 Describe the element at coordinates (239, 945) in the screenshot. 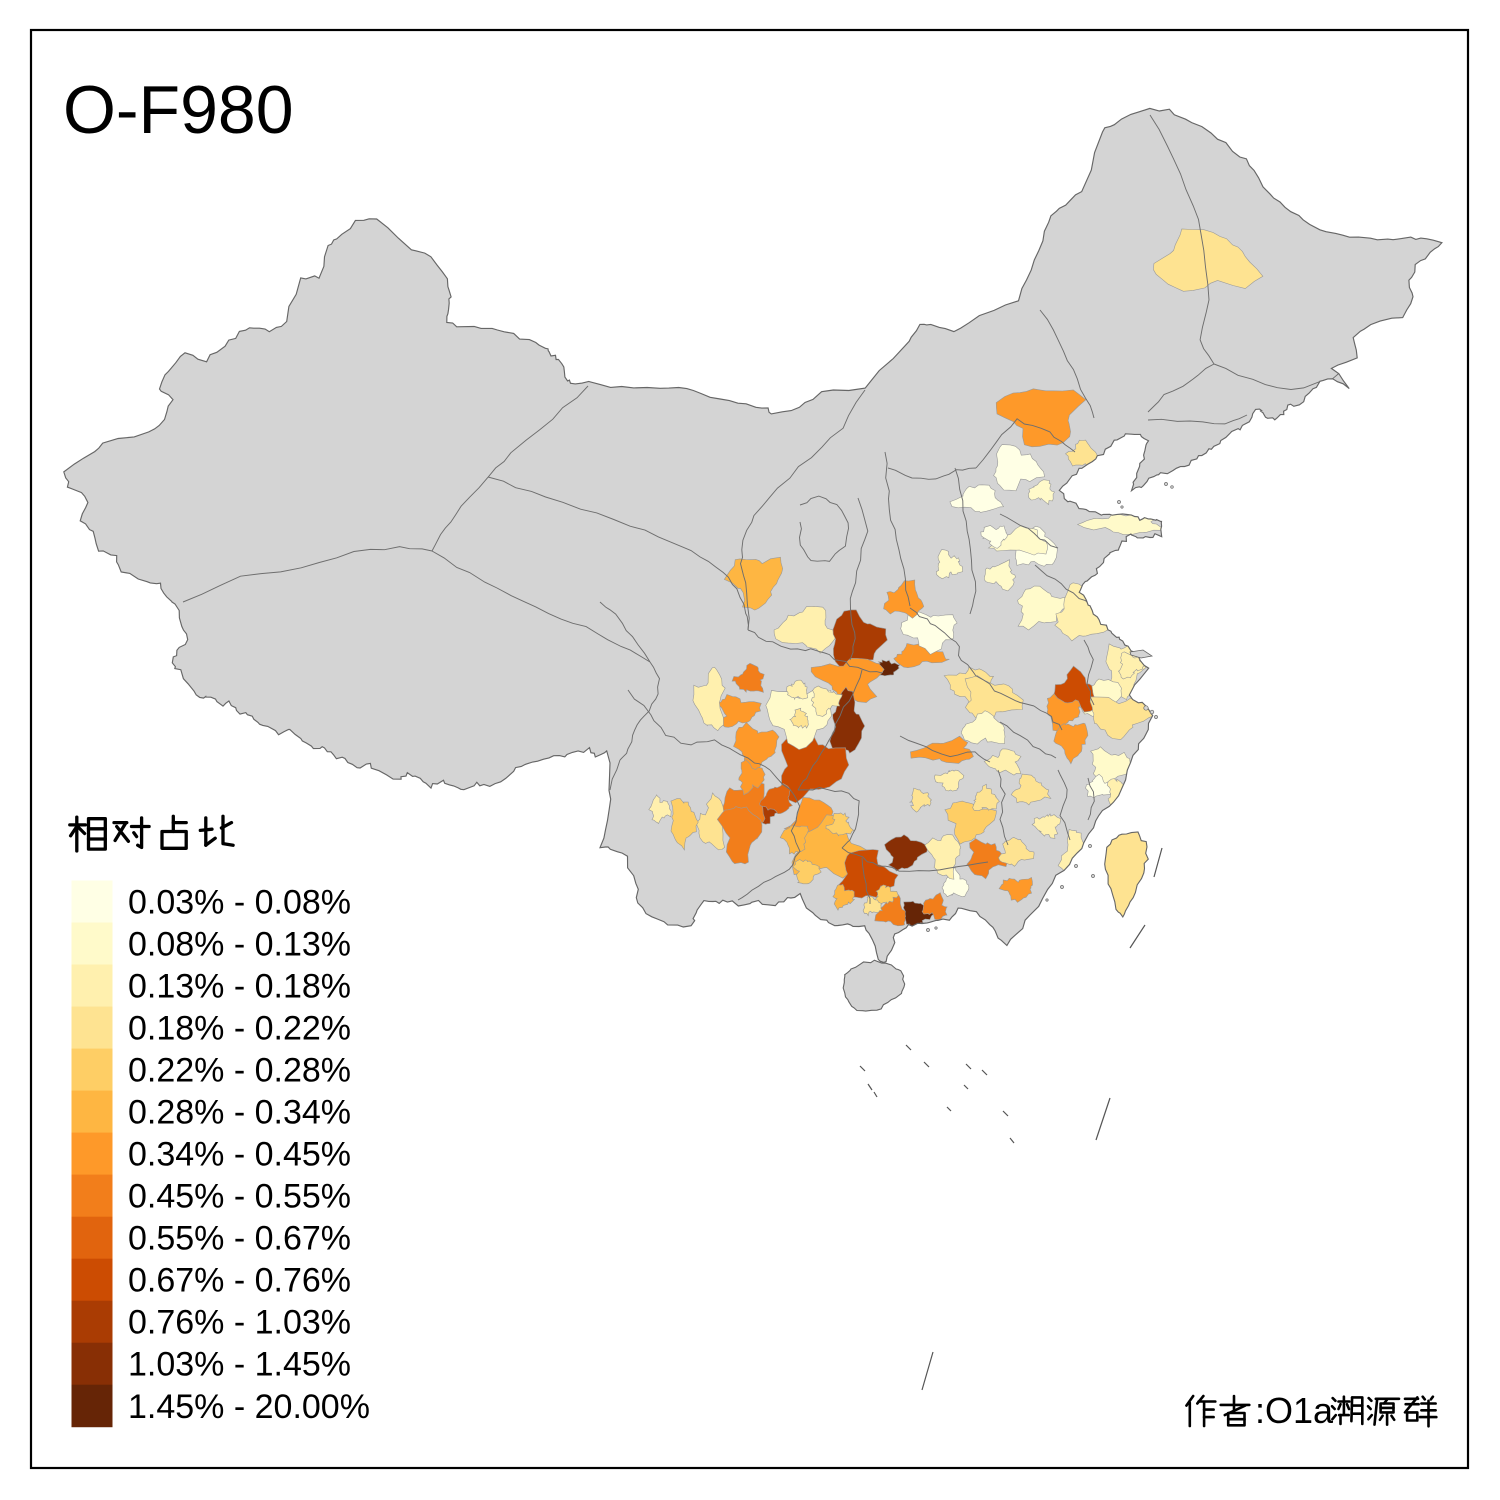

I see `svg-text: 0.08% - 0.13%` at that location.